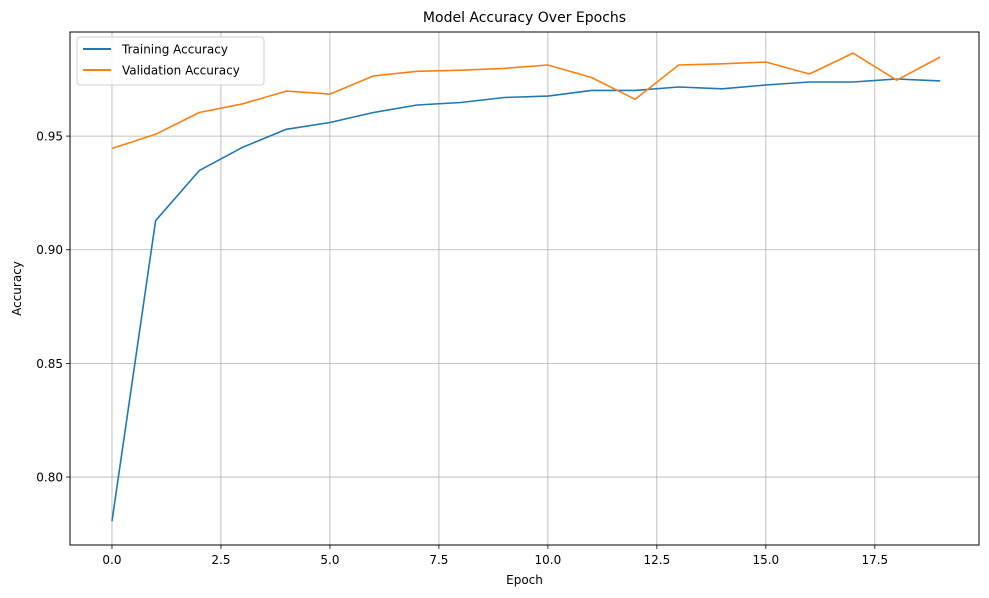  Describe the element at coordinates (49, 250) in the screenshot. I see `y-tick-label: 0.90` at that location.